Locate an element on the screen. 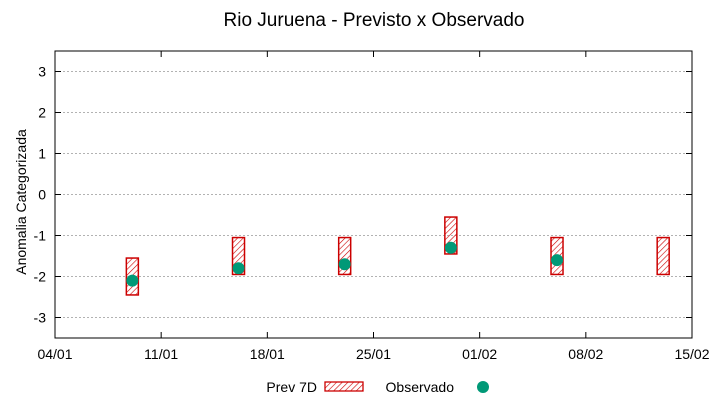 The image size is (720, 400). observed-series is located at coordinates (345, 264).